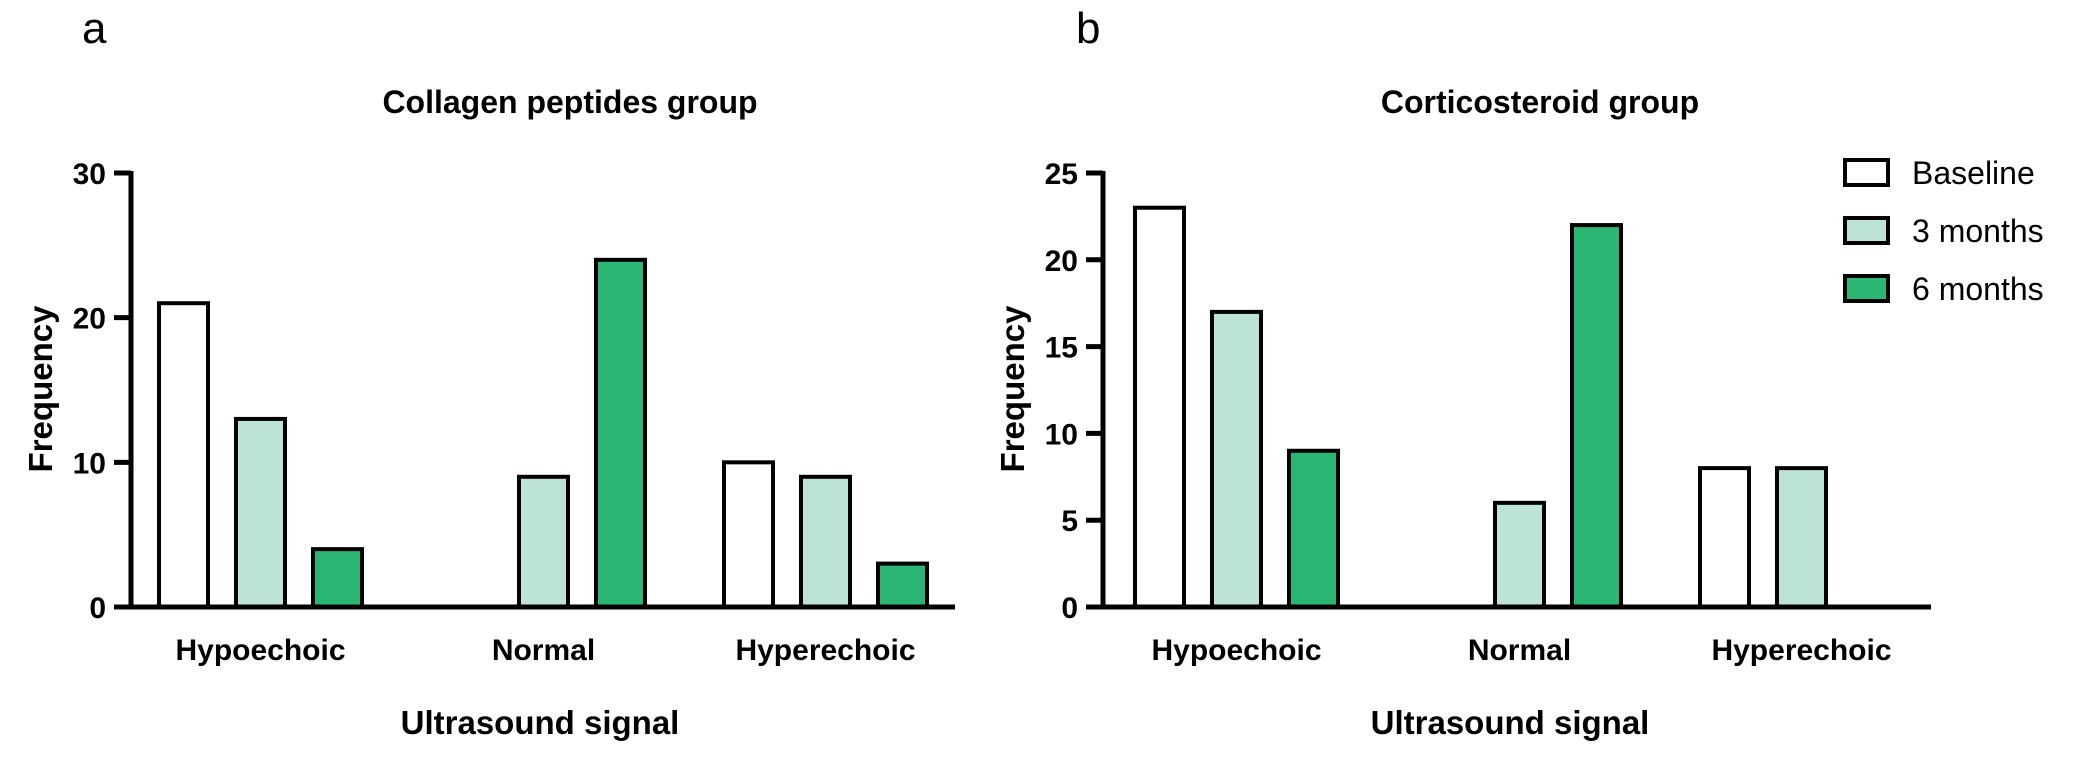 The width and height of the screenshot is (2075, 771). I want to click on panel-b-y-tick-label: 20, so click(1061, 261).